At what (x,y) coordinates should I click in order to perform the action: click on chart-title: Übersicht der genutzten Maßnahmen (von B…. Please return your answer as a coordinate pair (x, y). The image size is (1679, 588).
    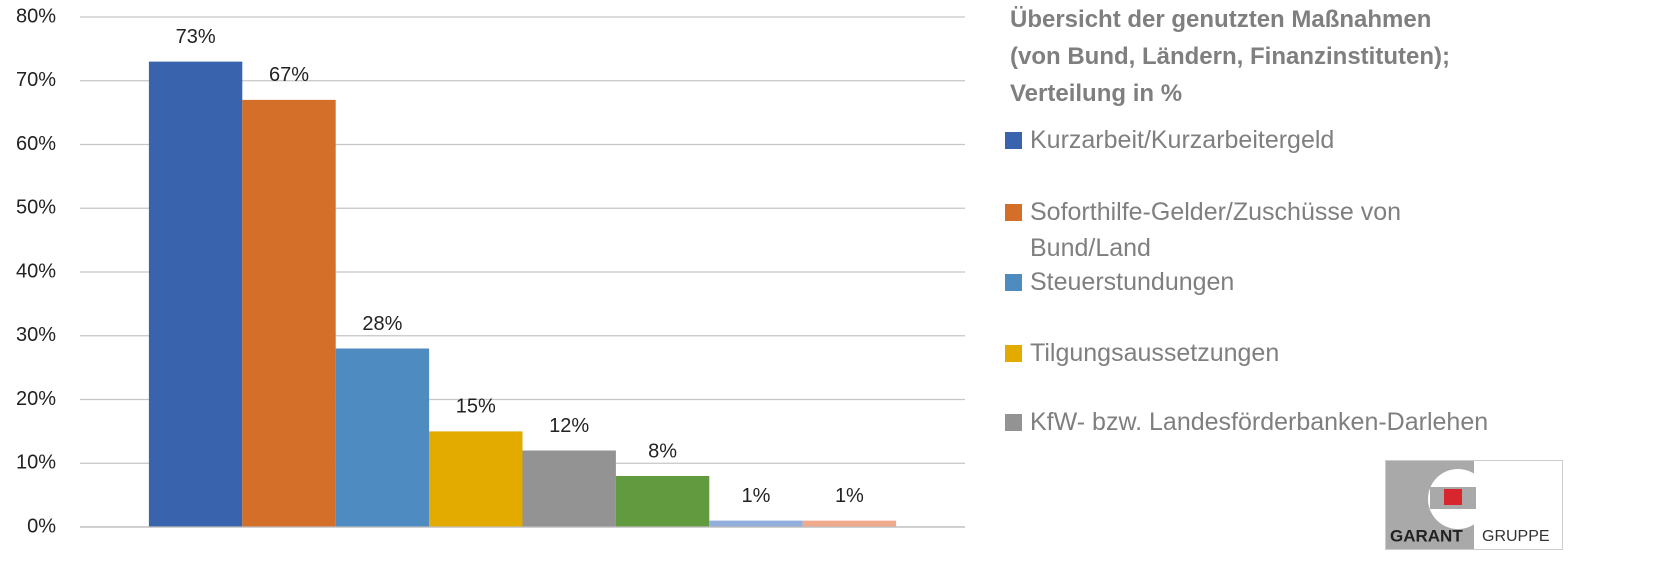
    Looking at the image, I should click on (1340, 56).